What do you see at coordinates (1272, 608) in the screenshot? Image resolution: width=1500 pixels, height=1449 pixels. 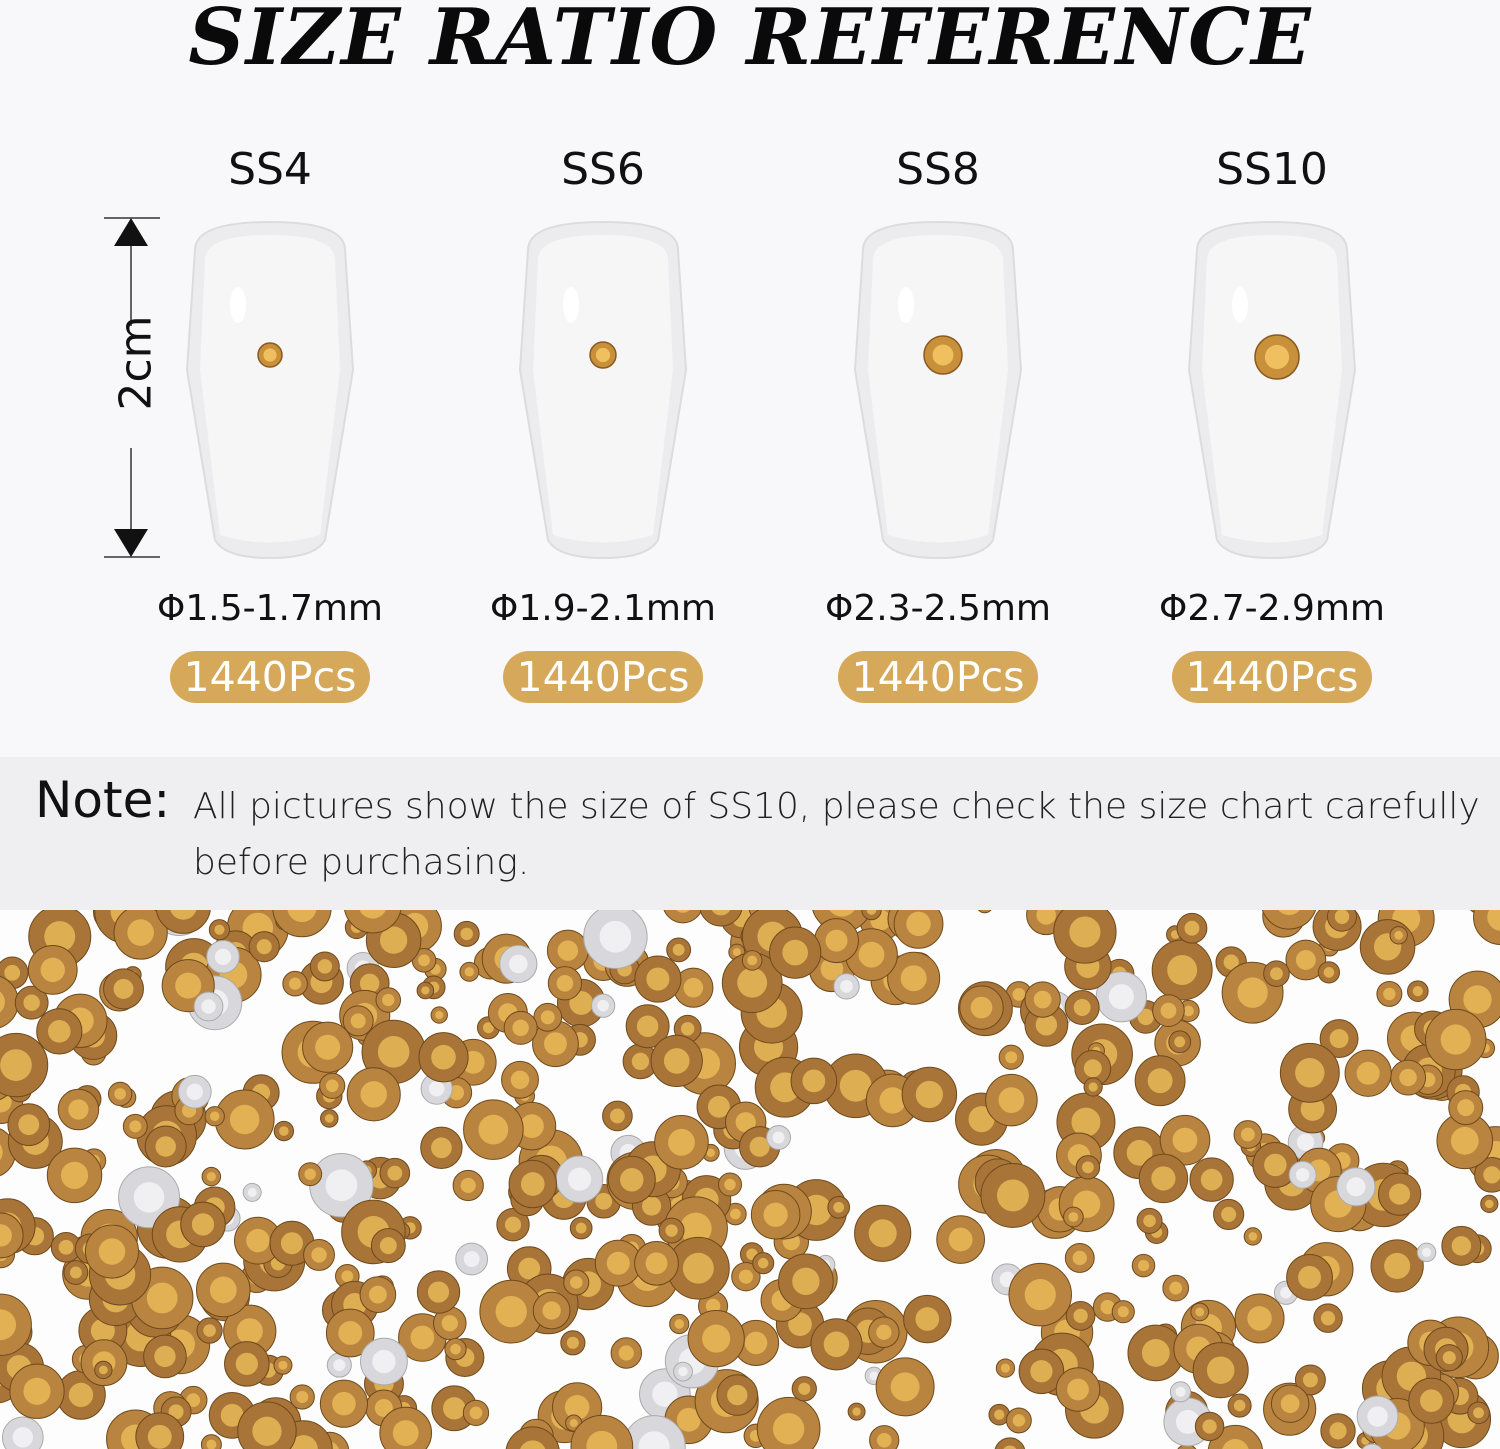 I see `diameter-label: Φ2.7-2.9mm` at bounding box center [1272, 608].